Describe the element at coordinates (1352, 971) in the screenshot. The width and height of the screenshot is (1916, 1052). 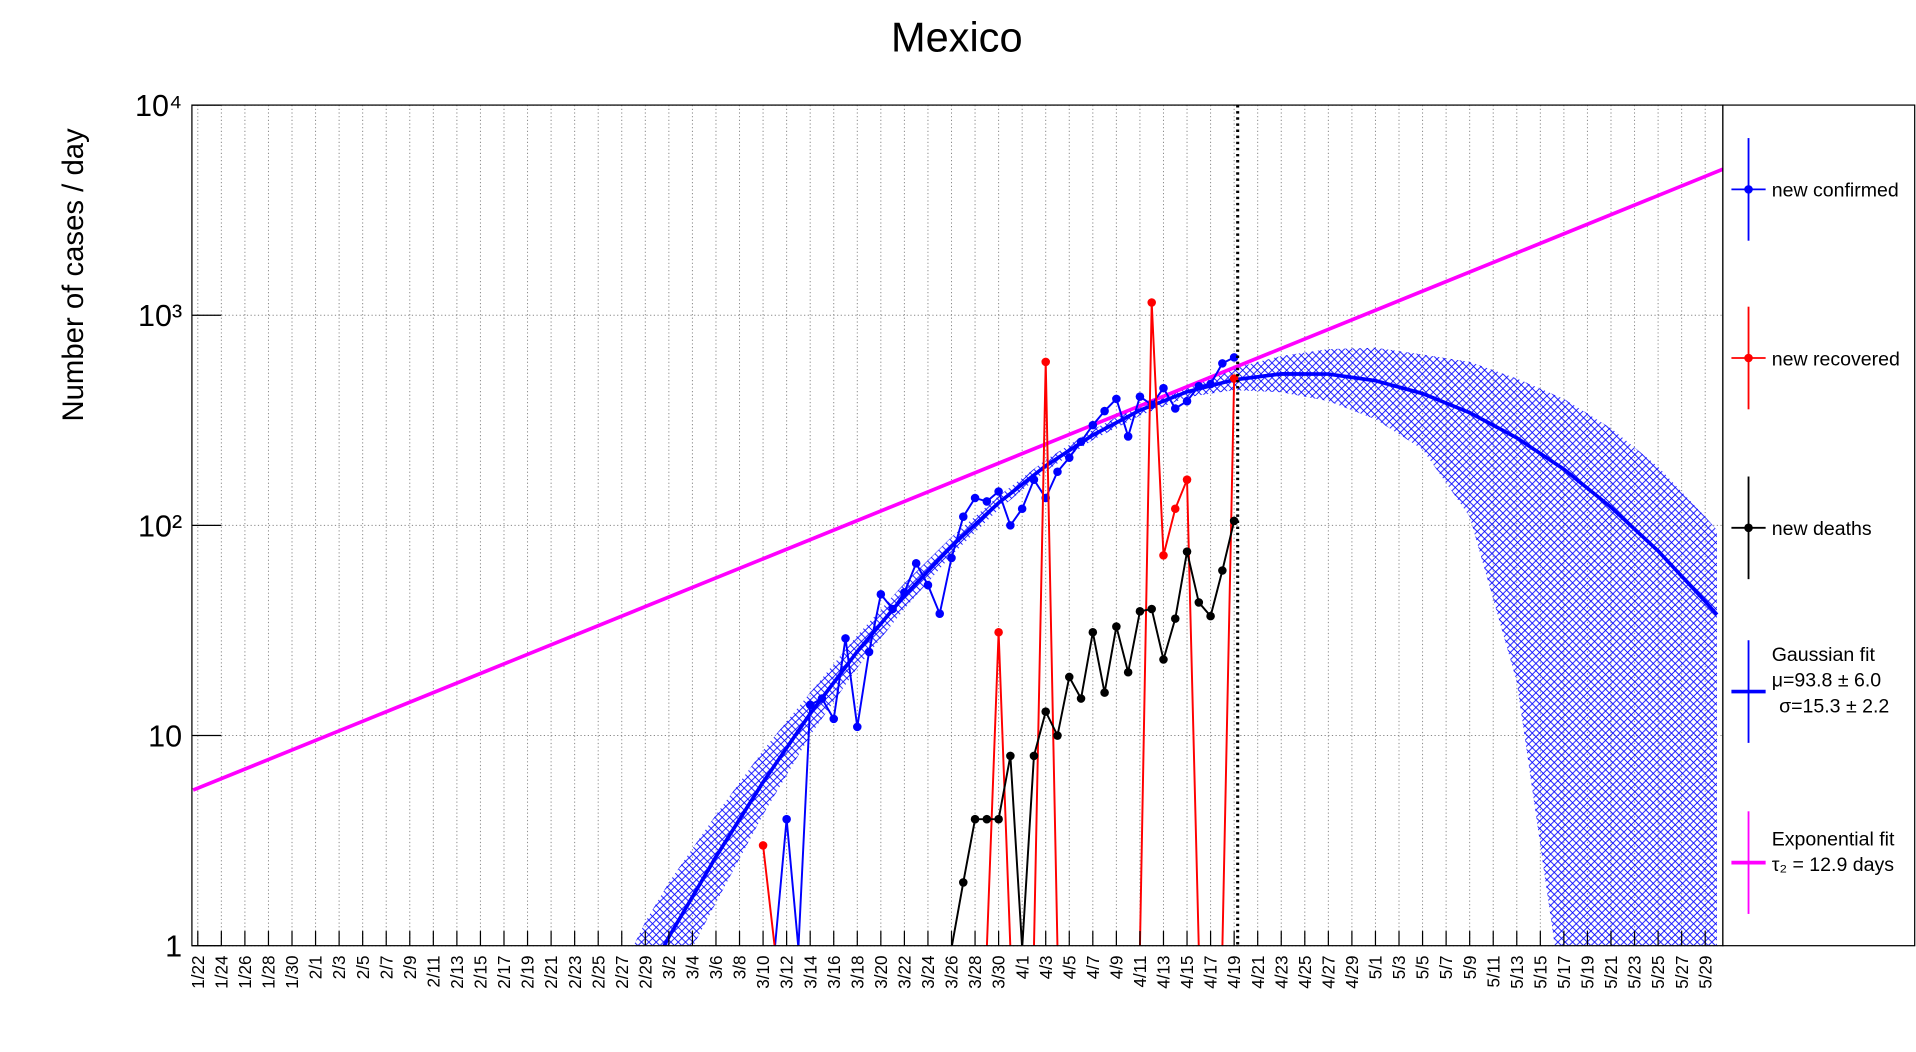
I see `x-tick-label: 4/29` at that location.